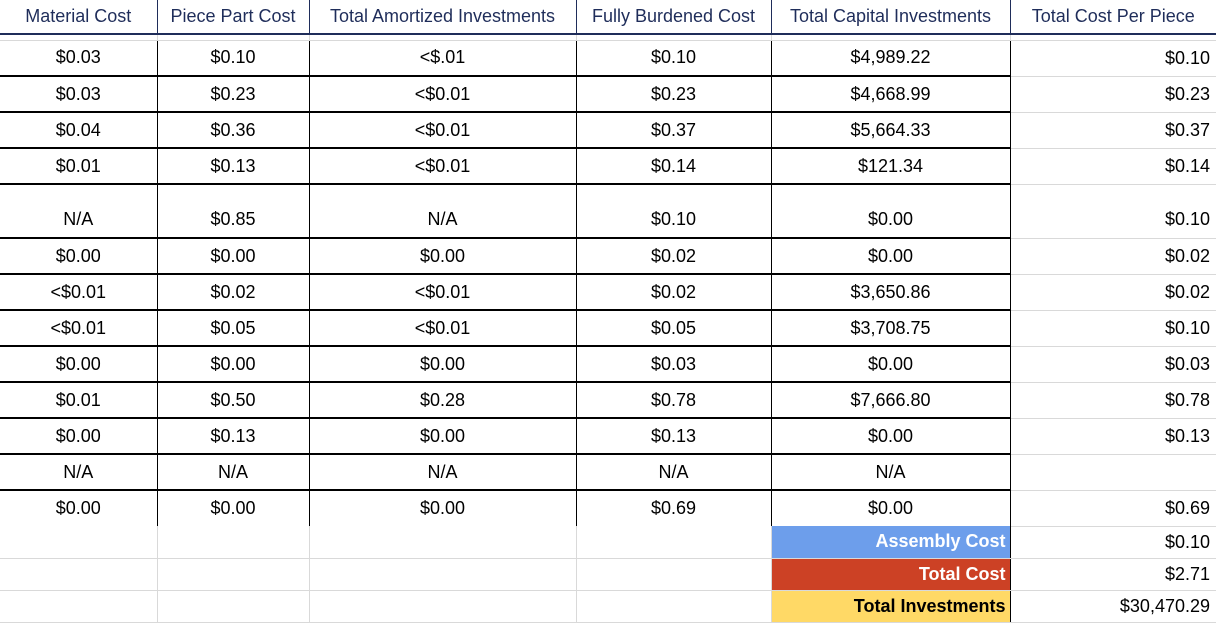 The image size is (1216, 623). What do you see at coordinates (233, 130) in the screenshot?
I see `cell-piece-part-cost: $0.36` at bounding box center [233, 130].